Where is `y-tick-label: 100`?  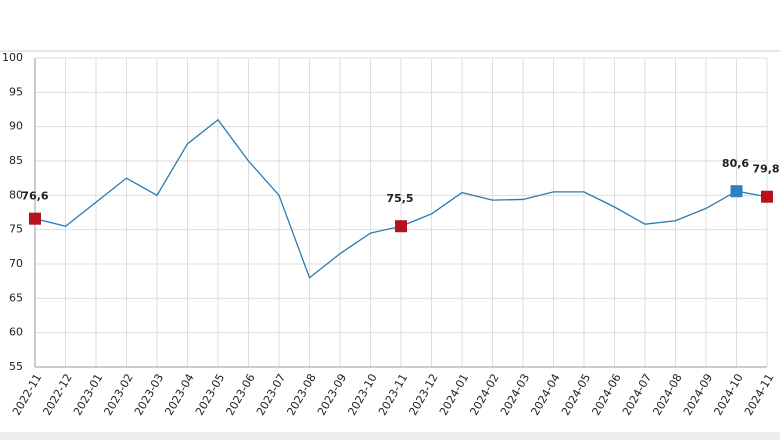
y-tick-label: 100 is located at coordinates (12, 57).